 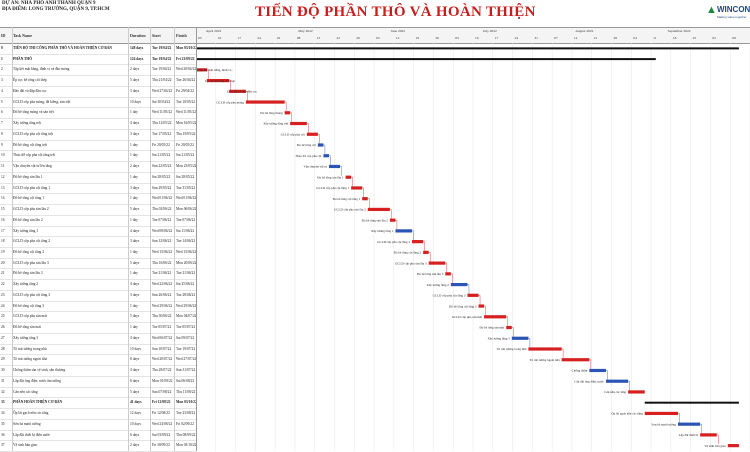 What do you see at coordinates (186, 294) in the screenshot?
I see `cell-finish: Tue 28/06/22` at bounding box center [186, 294].